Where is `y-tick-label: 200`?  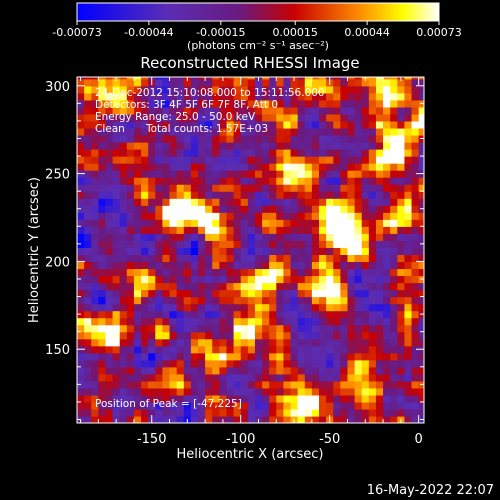
y-tick-label: 200 is located at coordinates (57, 262).